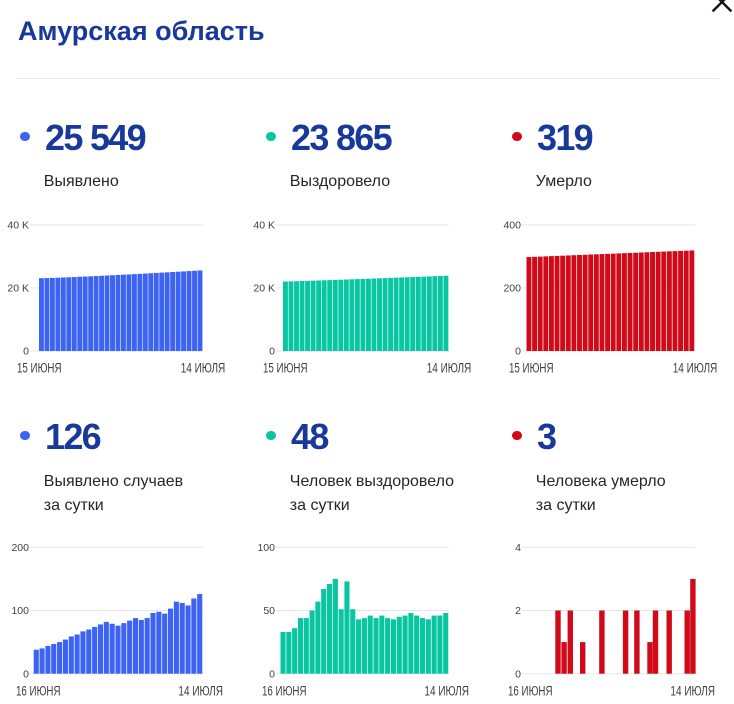 This screenshot has width=734, height=704. What do you see at coordinates (518, 611) in the screenshot?
I see `svg-text: 2` at bounding box center [518, 611].